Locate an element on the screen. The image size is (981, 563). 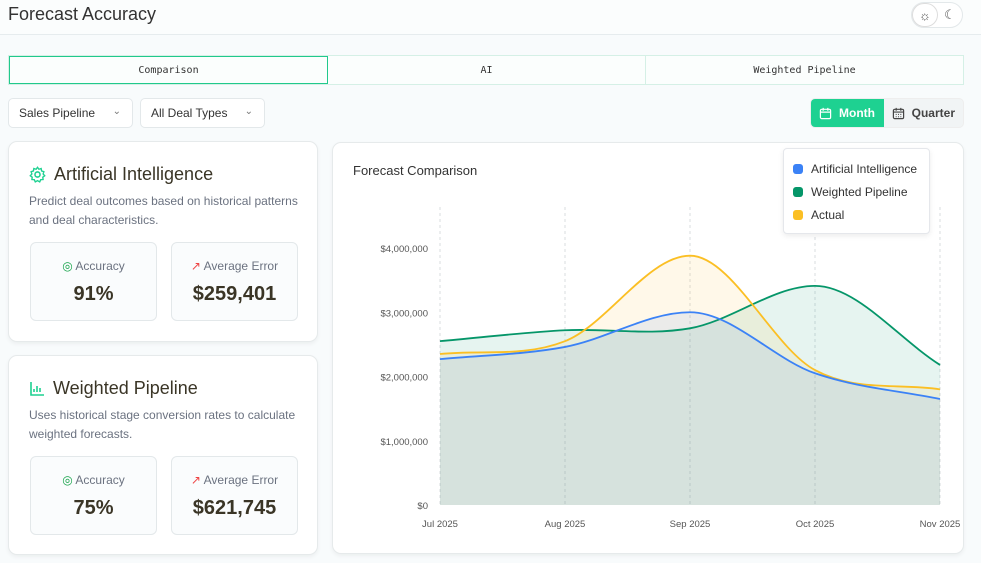
average-error-stat: ↗ Average Error $621,745 is located at coordinates (234, 495).